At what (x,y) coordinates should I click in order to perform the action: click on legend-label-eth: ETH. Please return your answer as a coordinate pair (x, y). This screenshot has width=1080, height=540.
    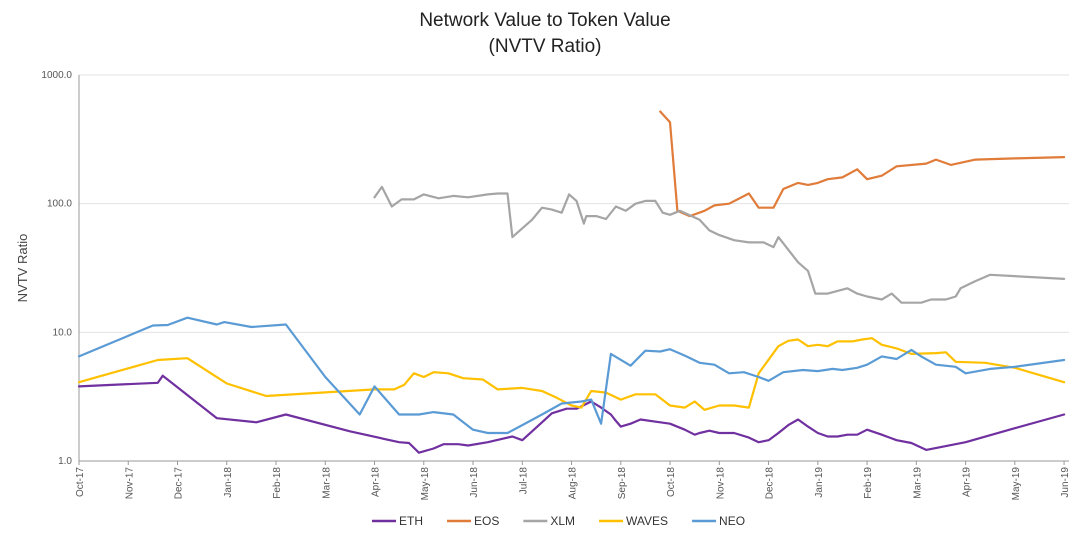
    Looking at the image, I should click on (411, 521).